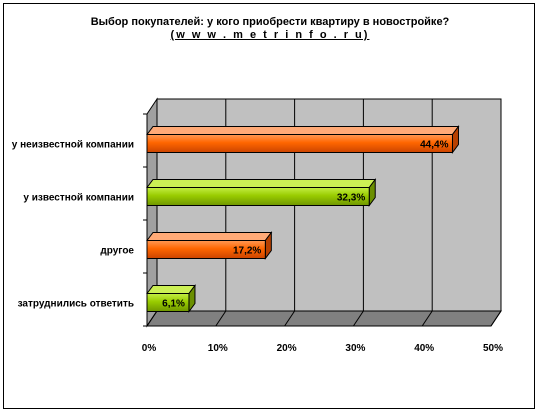  I want to click on category-label: у известной компании, so click(78, 198).